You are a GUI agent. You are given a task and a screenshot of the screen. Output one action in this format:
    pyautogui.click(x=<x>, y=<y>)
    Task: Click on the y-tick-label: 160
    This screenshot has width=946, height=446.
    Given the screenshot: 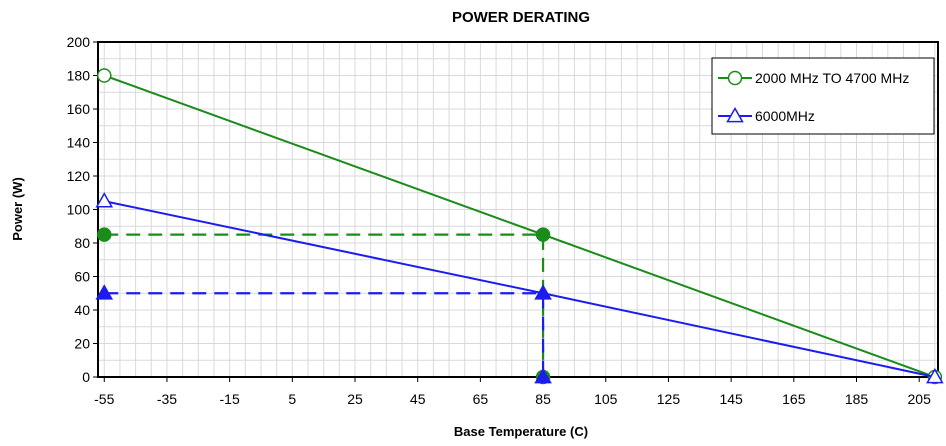 What is the action you would take?
    pyautogui.click(x=79, y=109)
    